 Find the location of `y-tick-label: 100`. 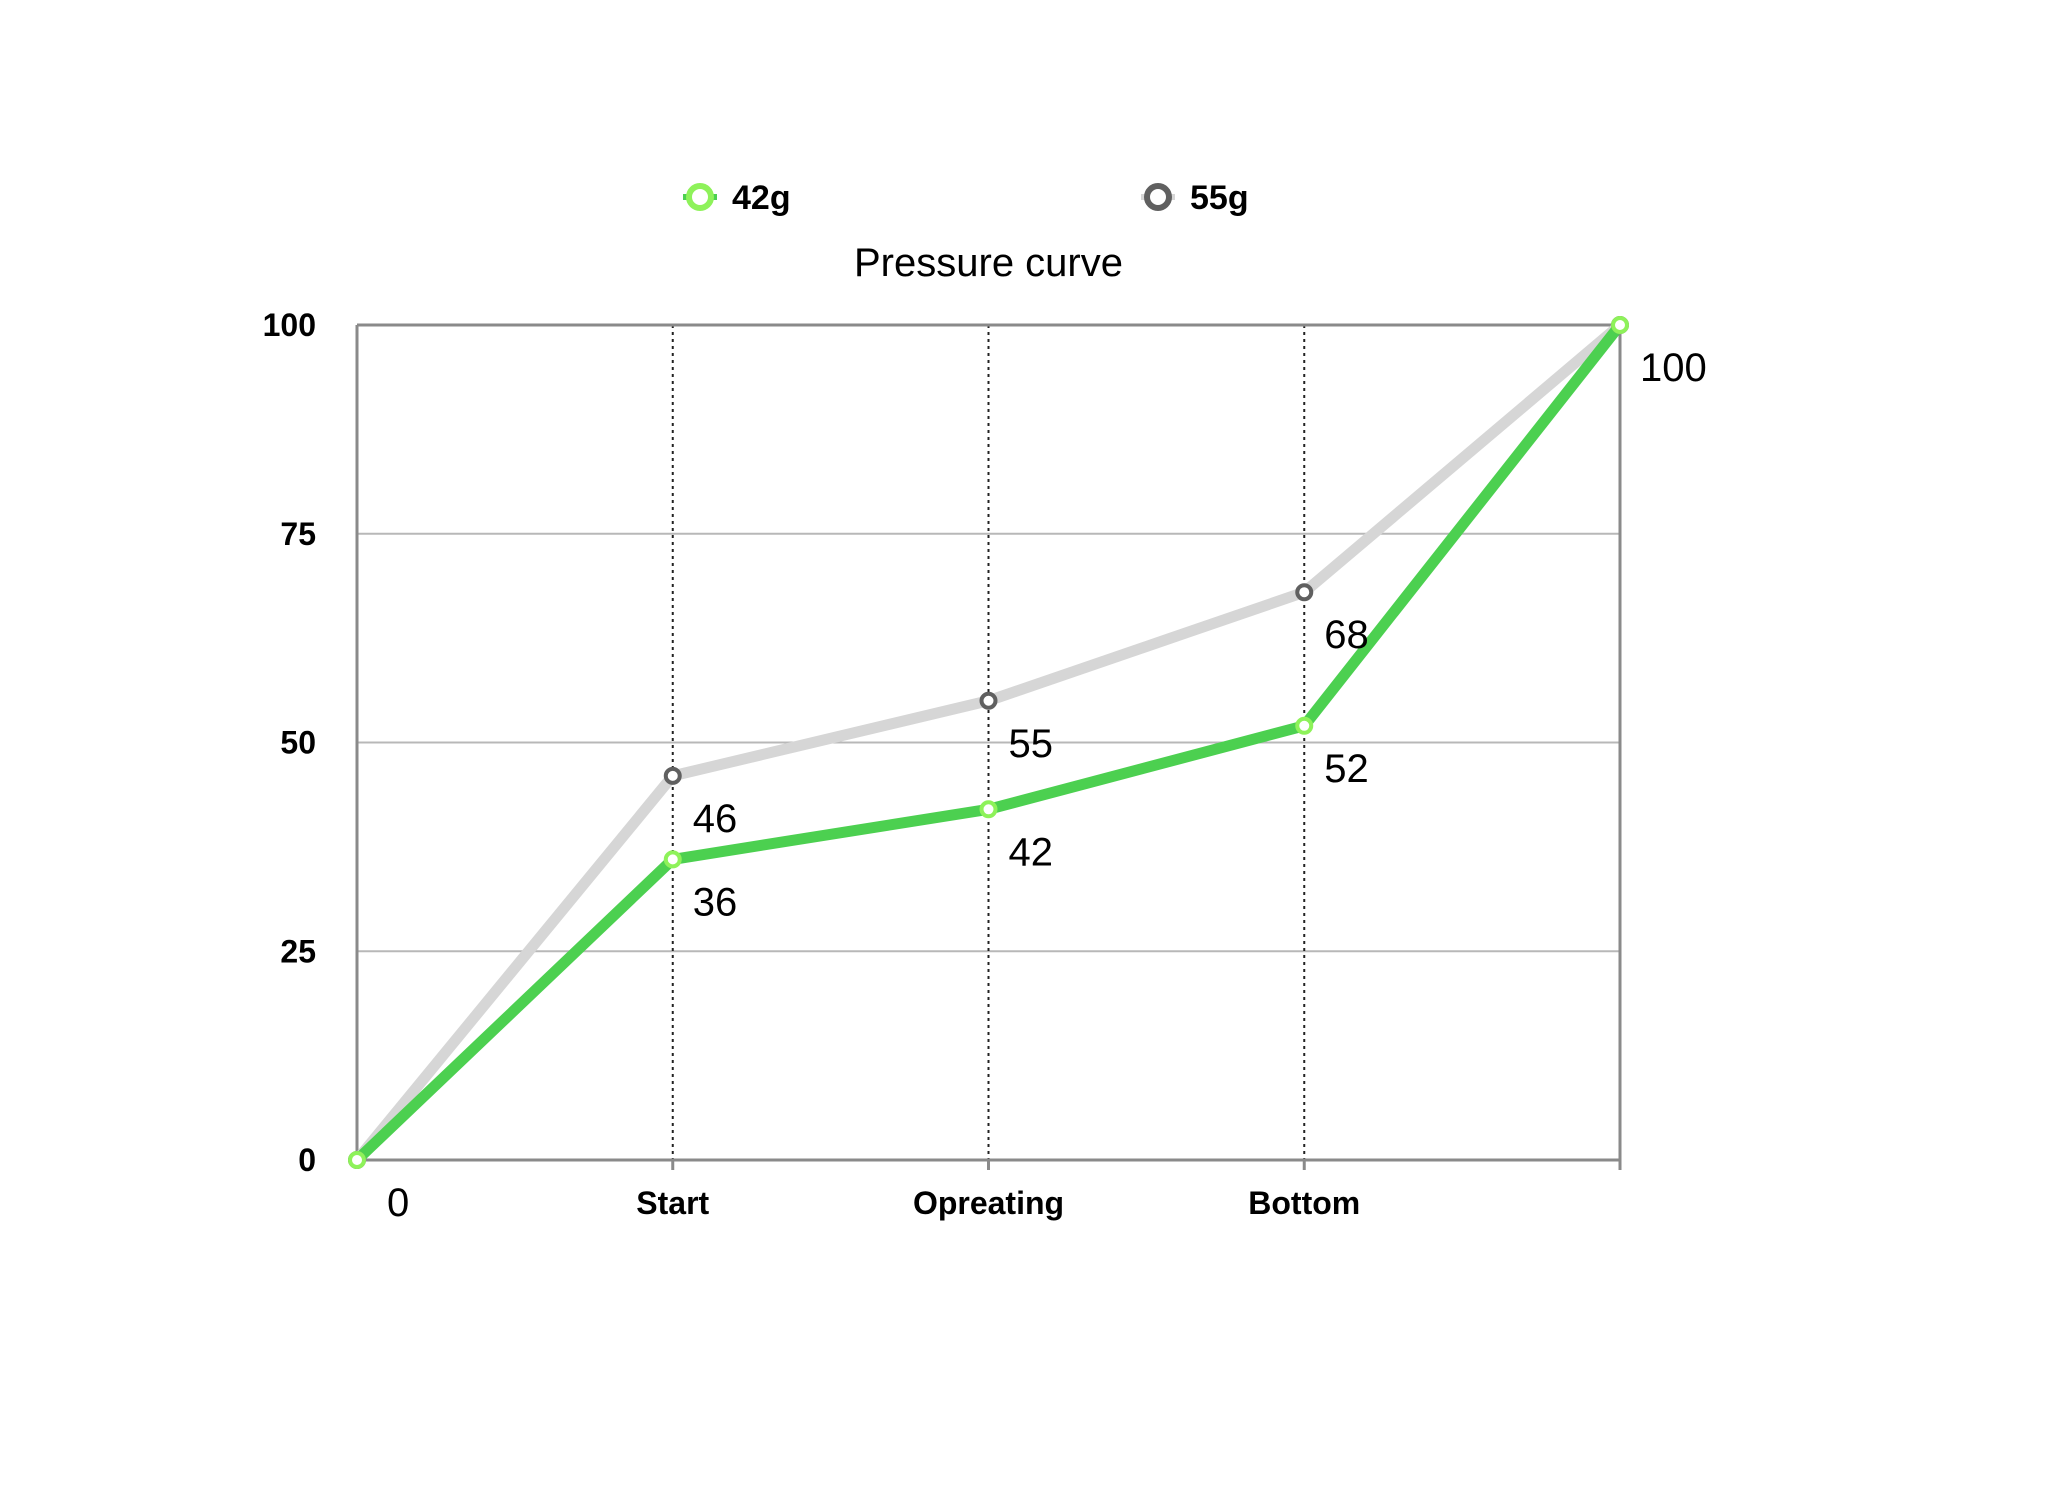

y-tick-label: 100 is located at coordinates (289, 325).